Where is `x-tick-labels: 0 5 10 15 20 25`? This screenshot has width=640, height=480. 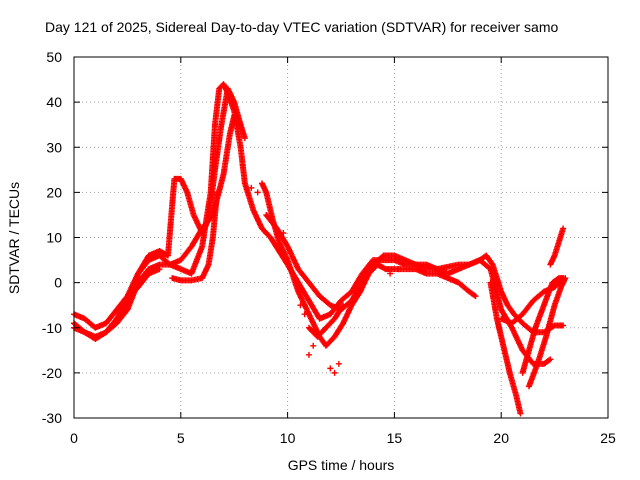 x-tick-labels: 0 5 10 15 20 25 is located at coordinates (343, 438).